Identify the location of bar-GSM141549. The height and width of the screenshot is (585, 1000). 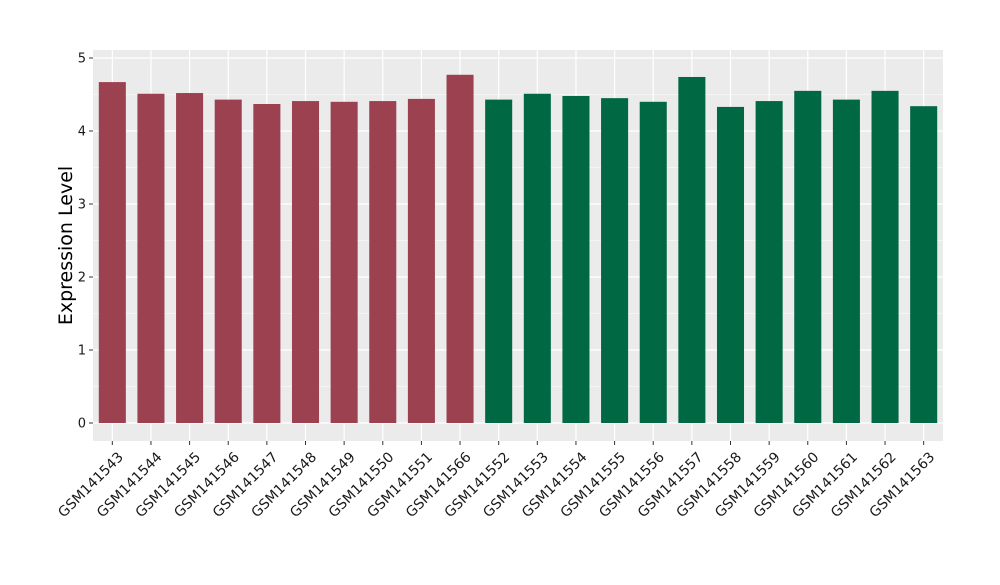
(344, 262).